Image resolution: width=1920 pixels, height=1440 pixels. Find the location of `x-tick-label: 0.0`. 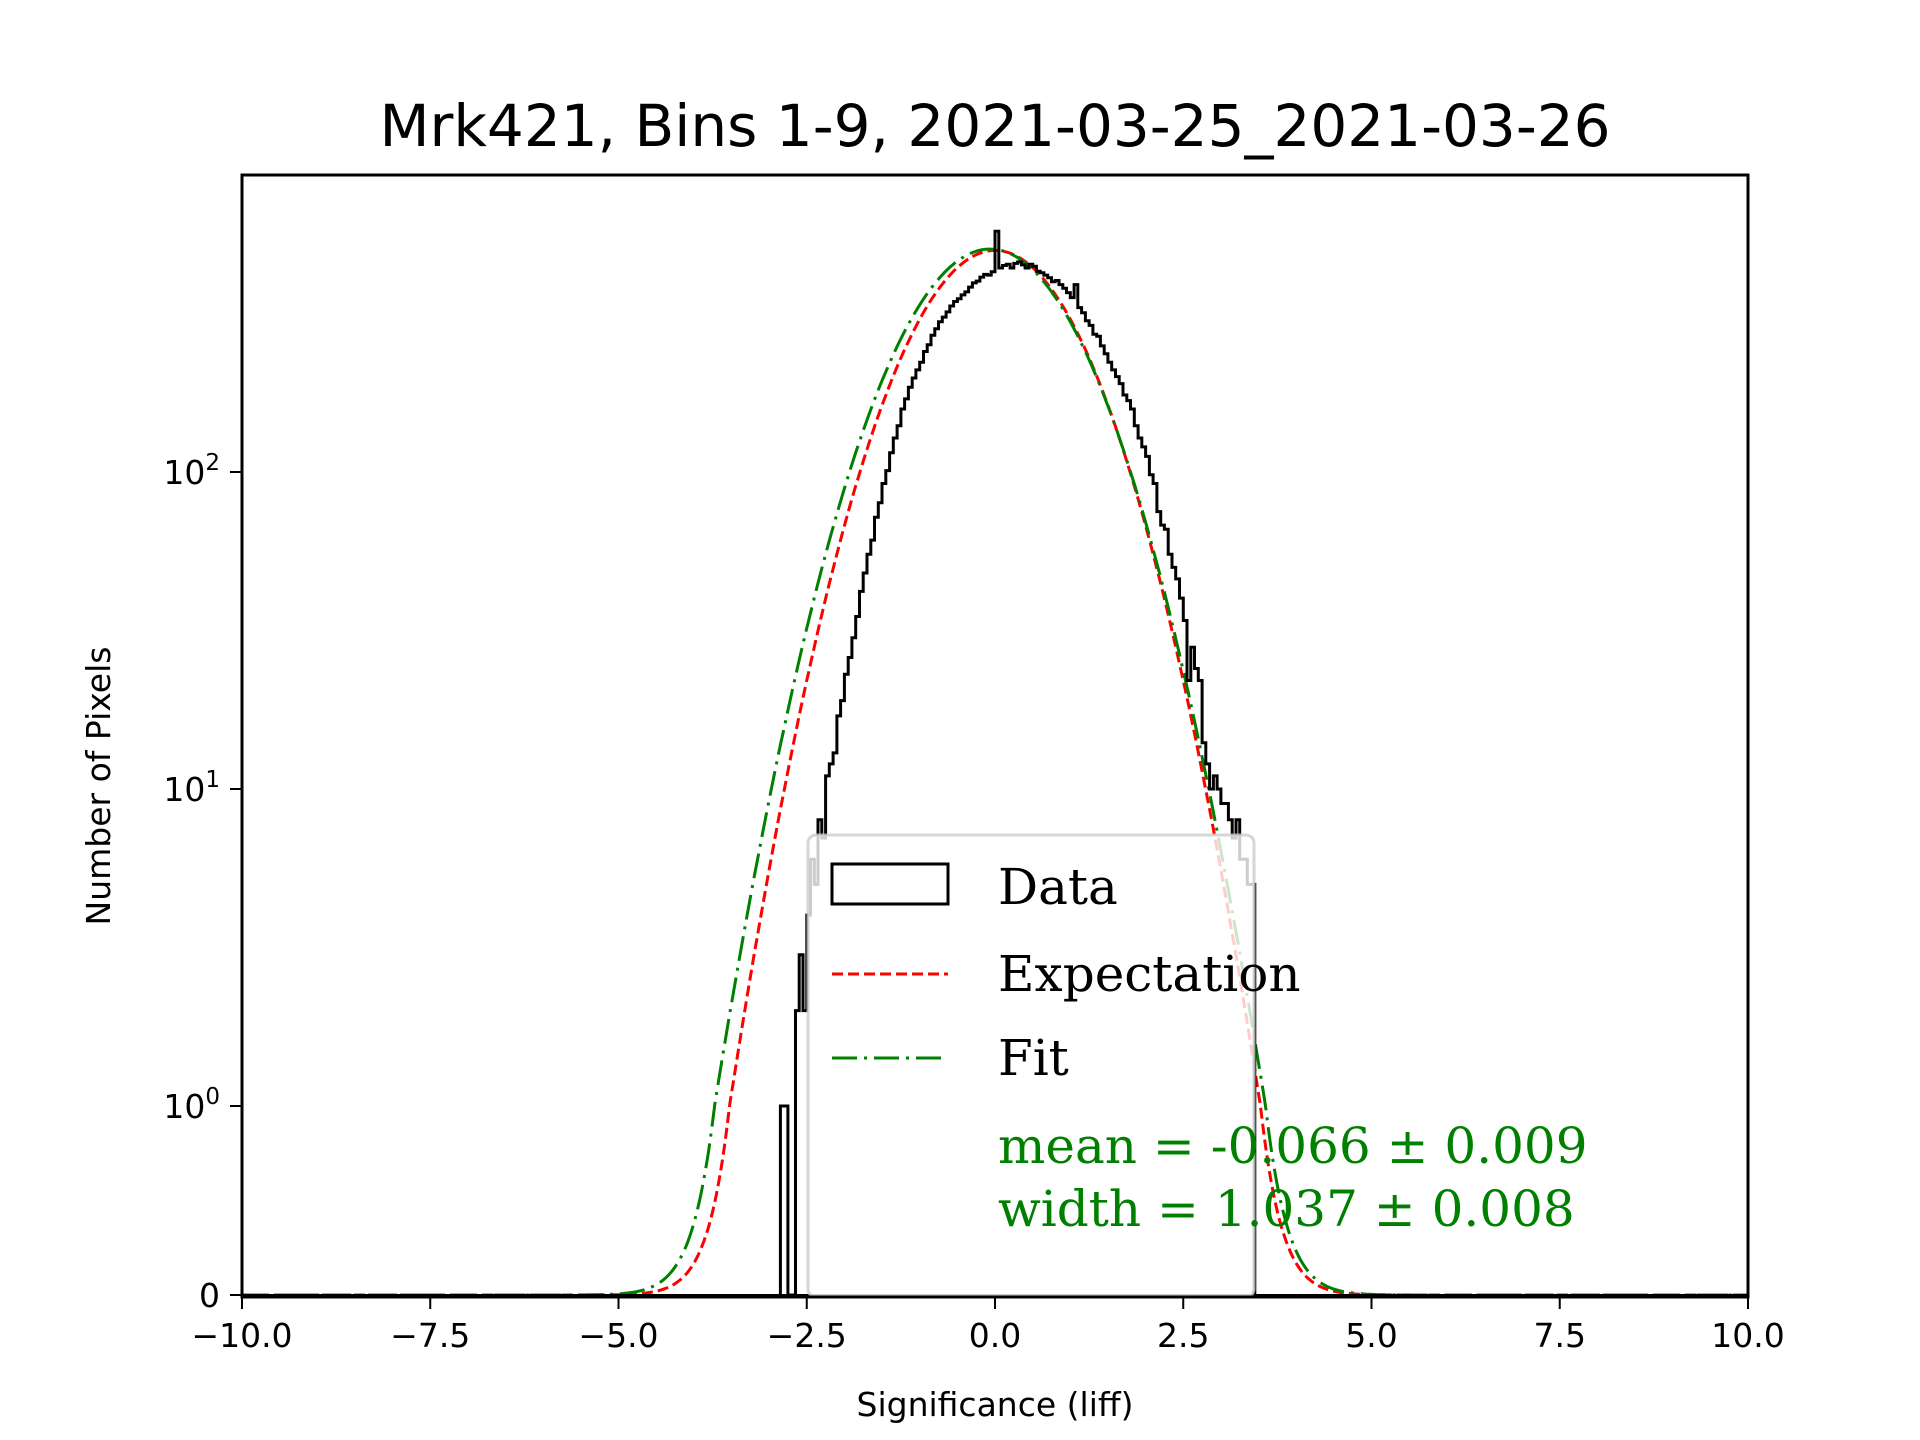

x-tick-label: 0.0 is located at coordinates (995, 1335).